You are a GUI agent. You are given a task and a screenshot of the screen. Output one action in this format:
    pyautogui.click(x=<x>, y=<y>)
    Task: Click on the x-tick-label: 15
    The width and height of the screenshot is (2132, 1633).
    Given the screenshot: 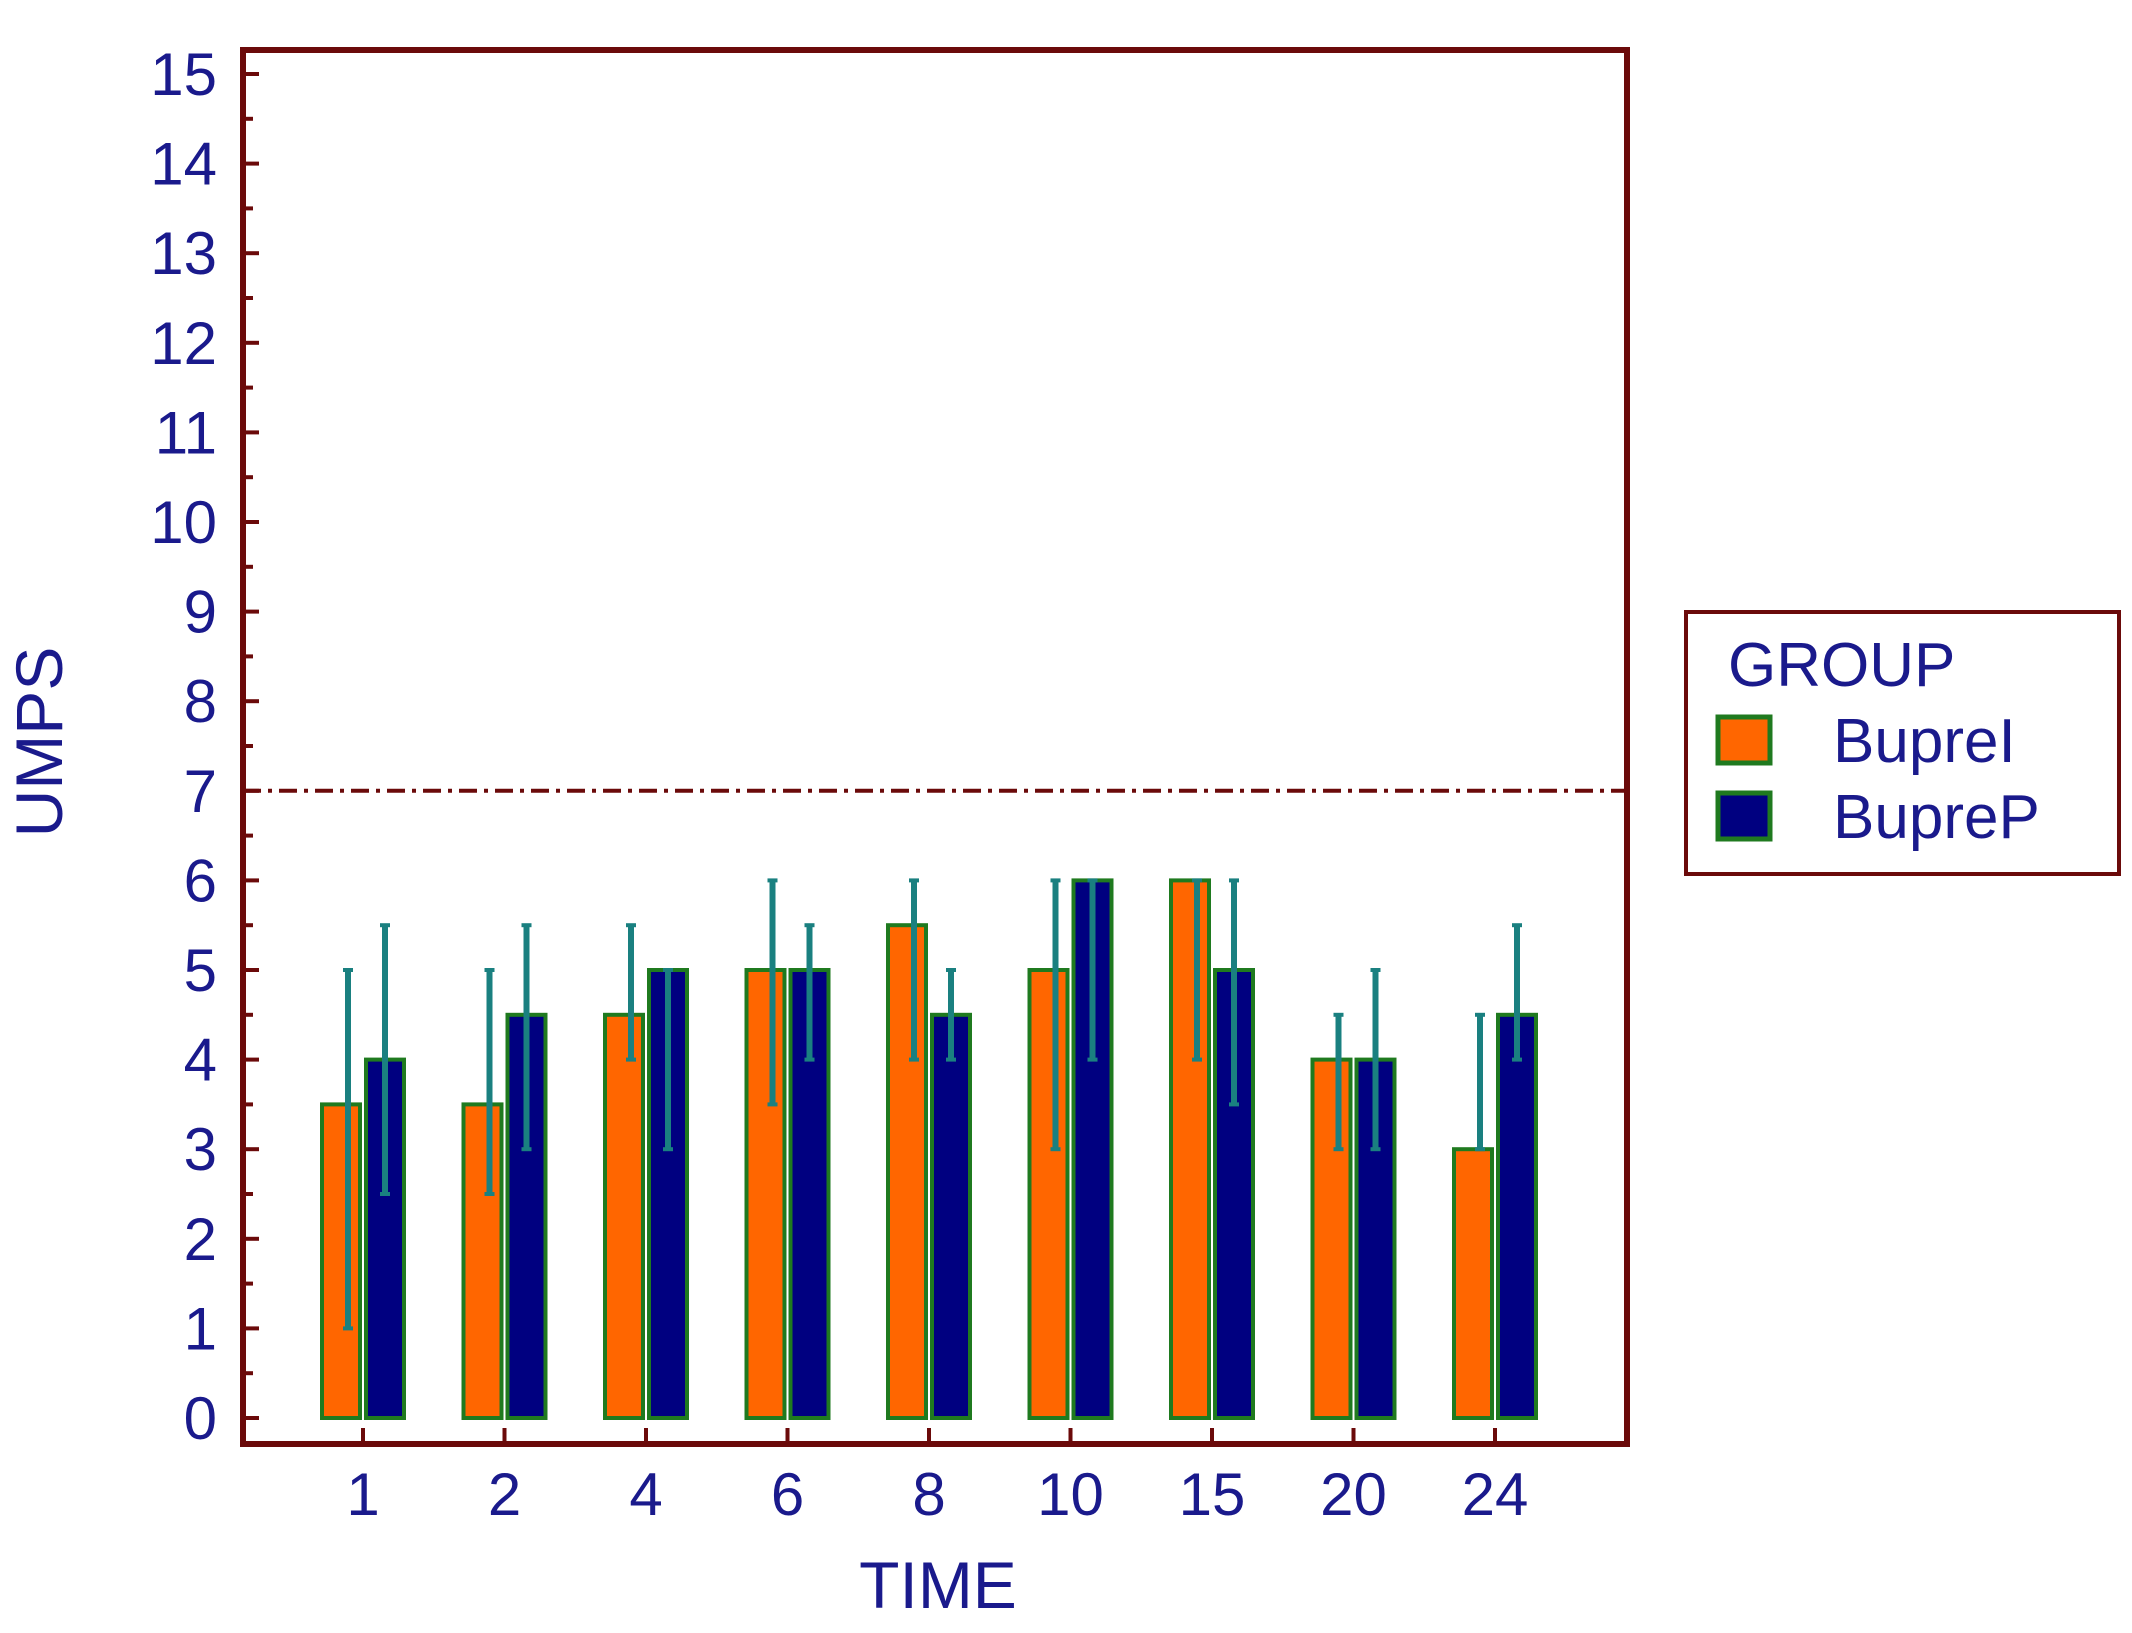 What is the action you would take?
    pyautogui.click(x=1212, y=1494)
    